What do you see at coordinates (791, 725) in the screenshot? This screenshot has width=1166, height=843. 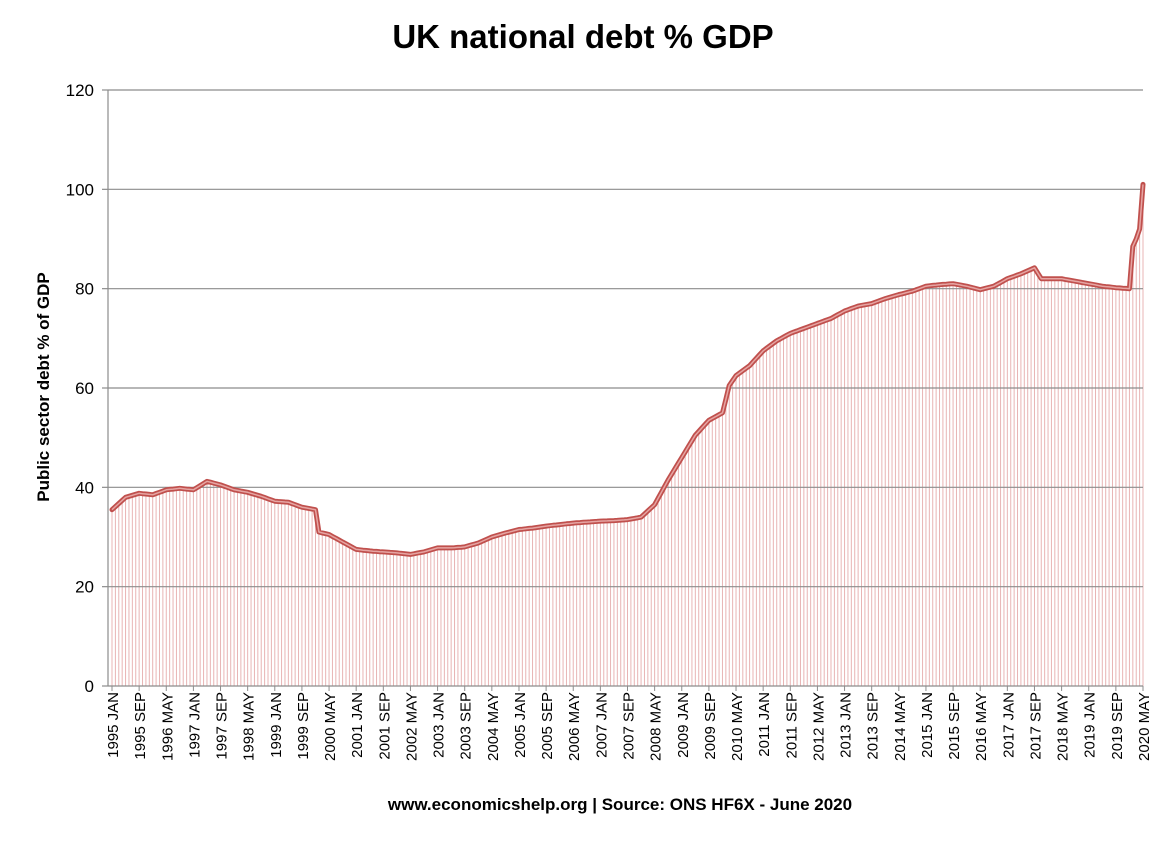 I see `x-tick-label: 2011 SEP` at bounding box center [791, 725].